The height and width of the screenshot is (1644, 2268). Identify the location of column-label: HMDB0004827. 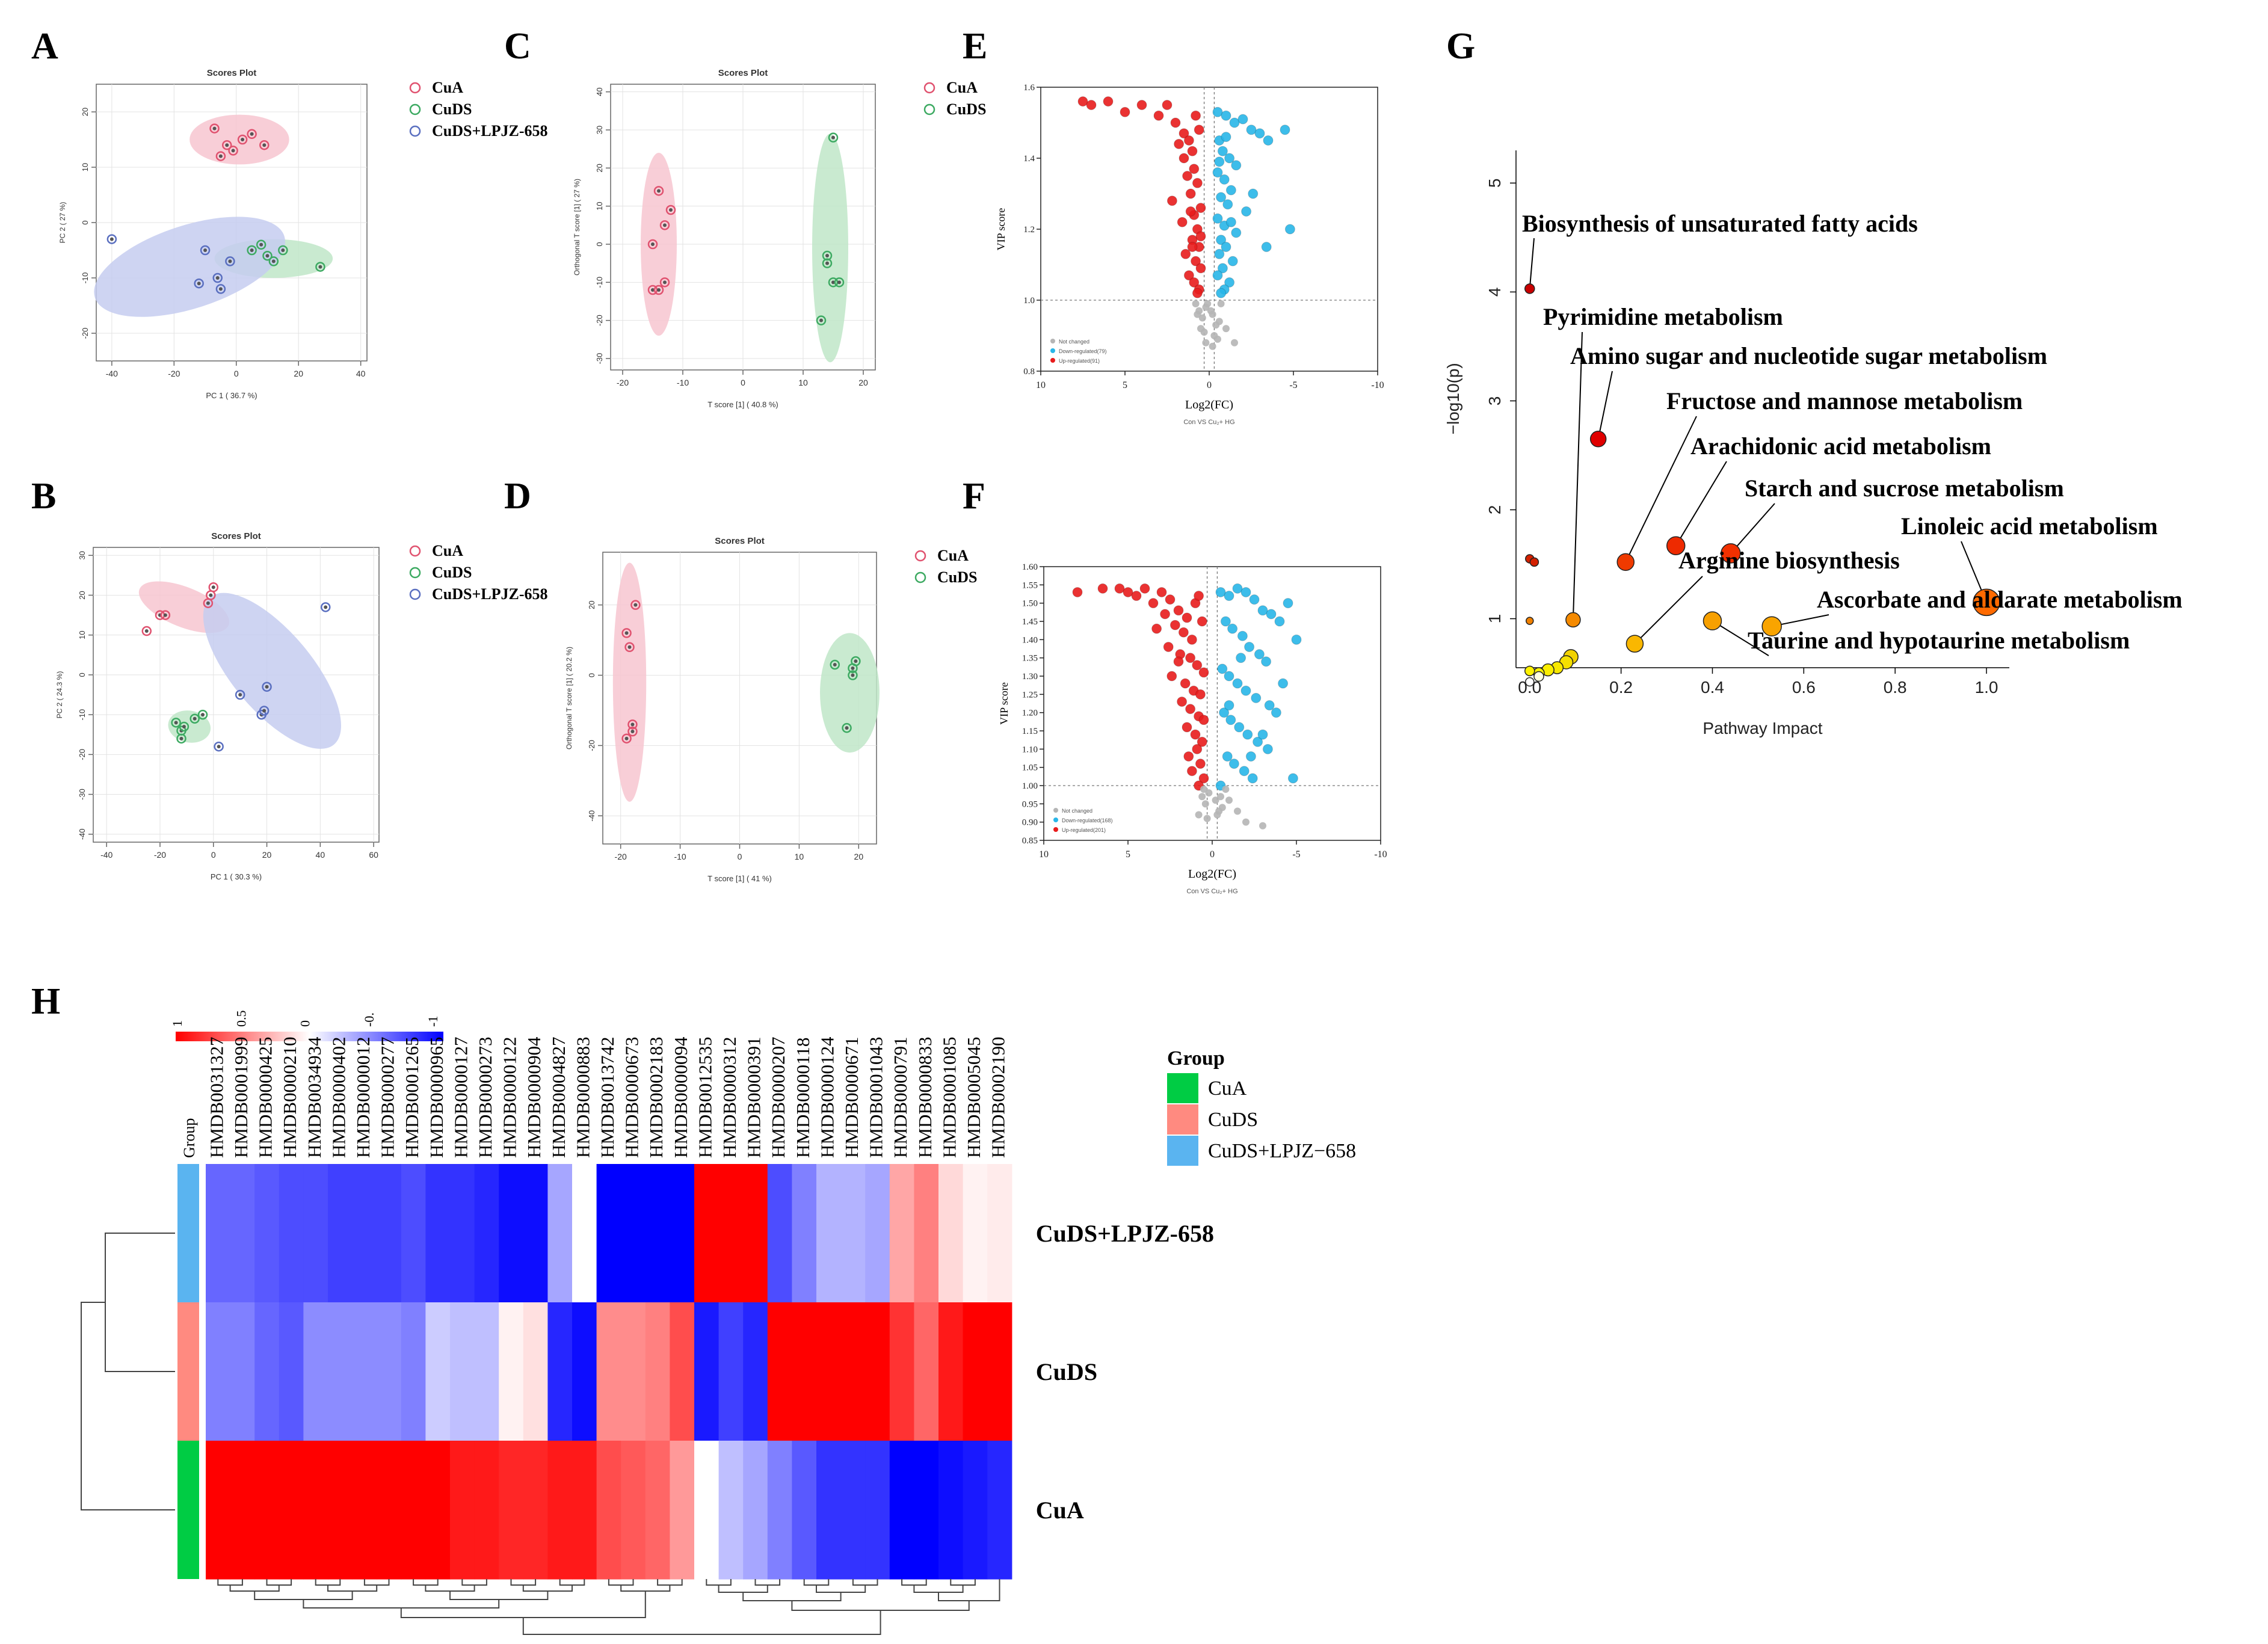
(558, 1097).